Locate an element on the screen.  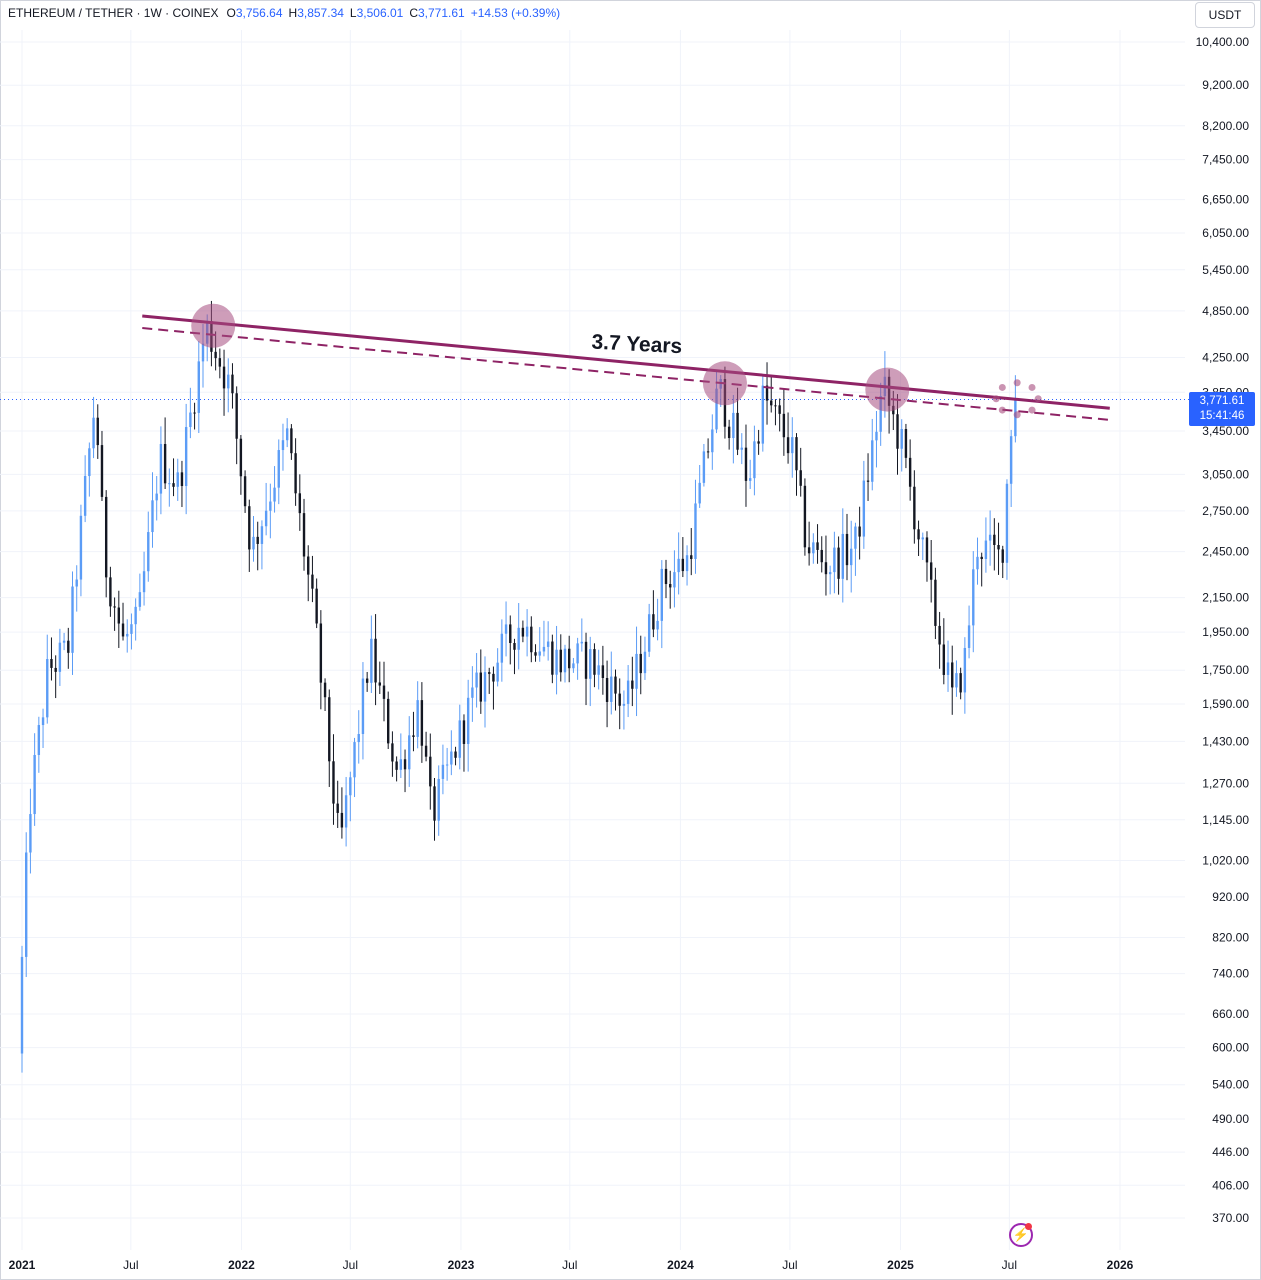
trendlines: 3.7 Years is located at coordinates (626, 367).